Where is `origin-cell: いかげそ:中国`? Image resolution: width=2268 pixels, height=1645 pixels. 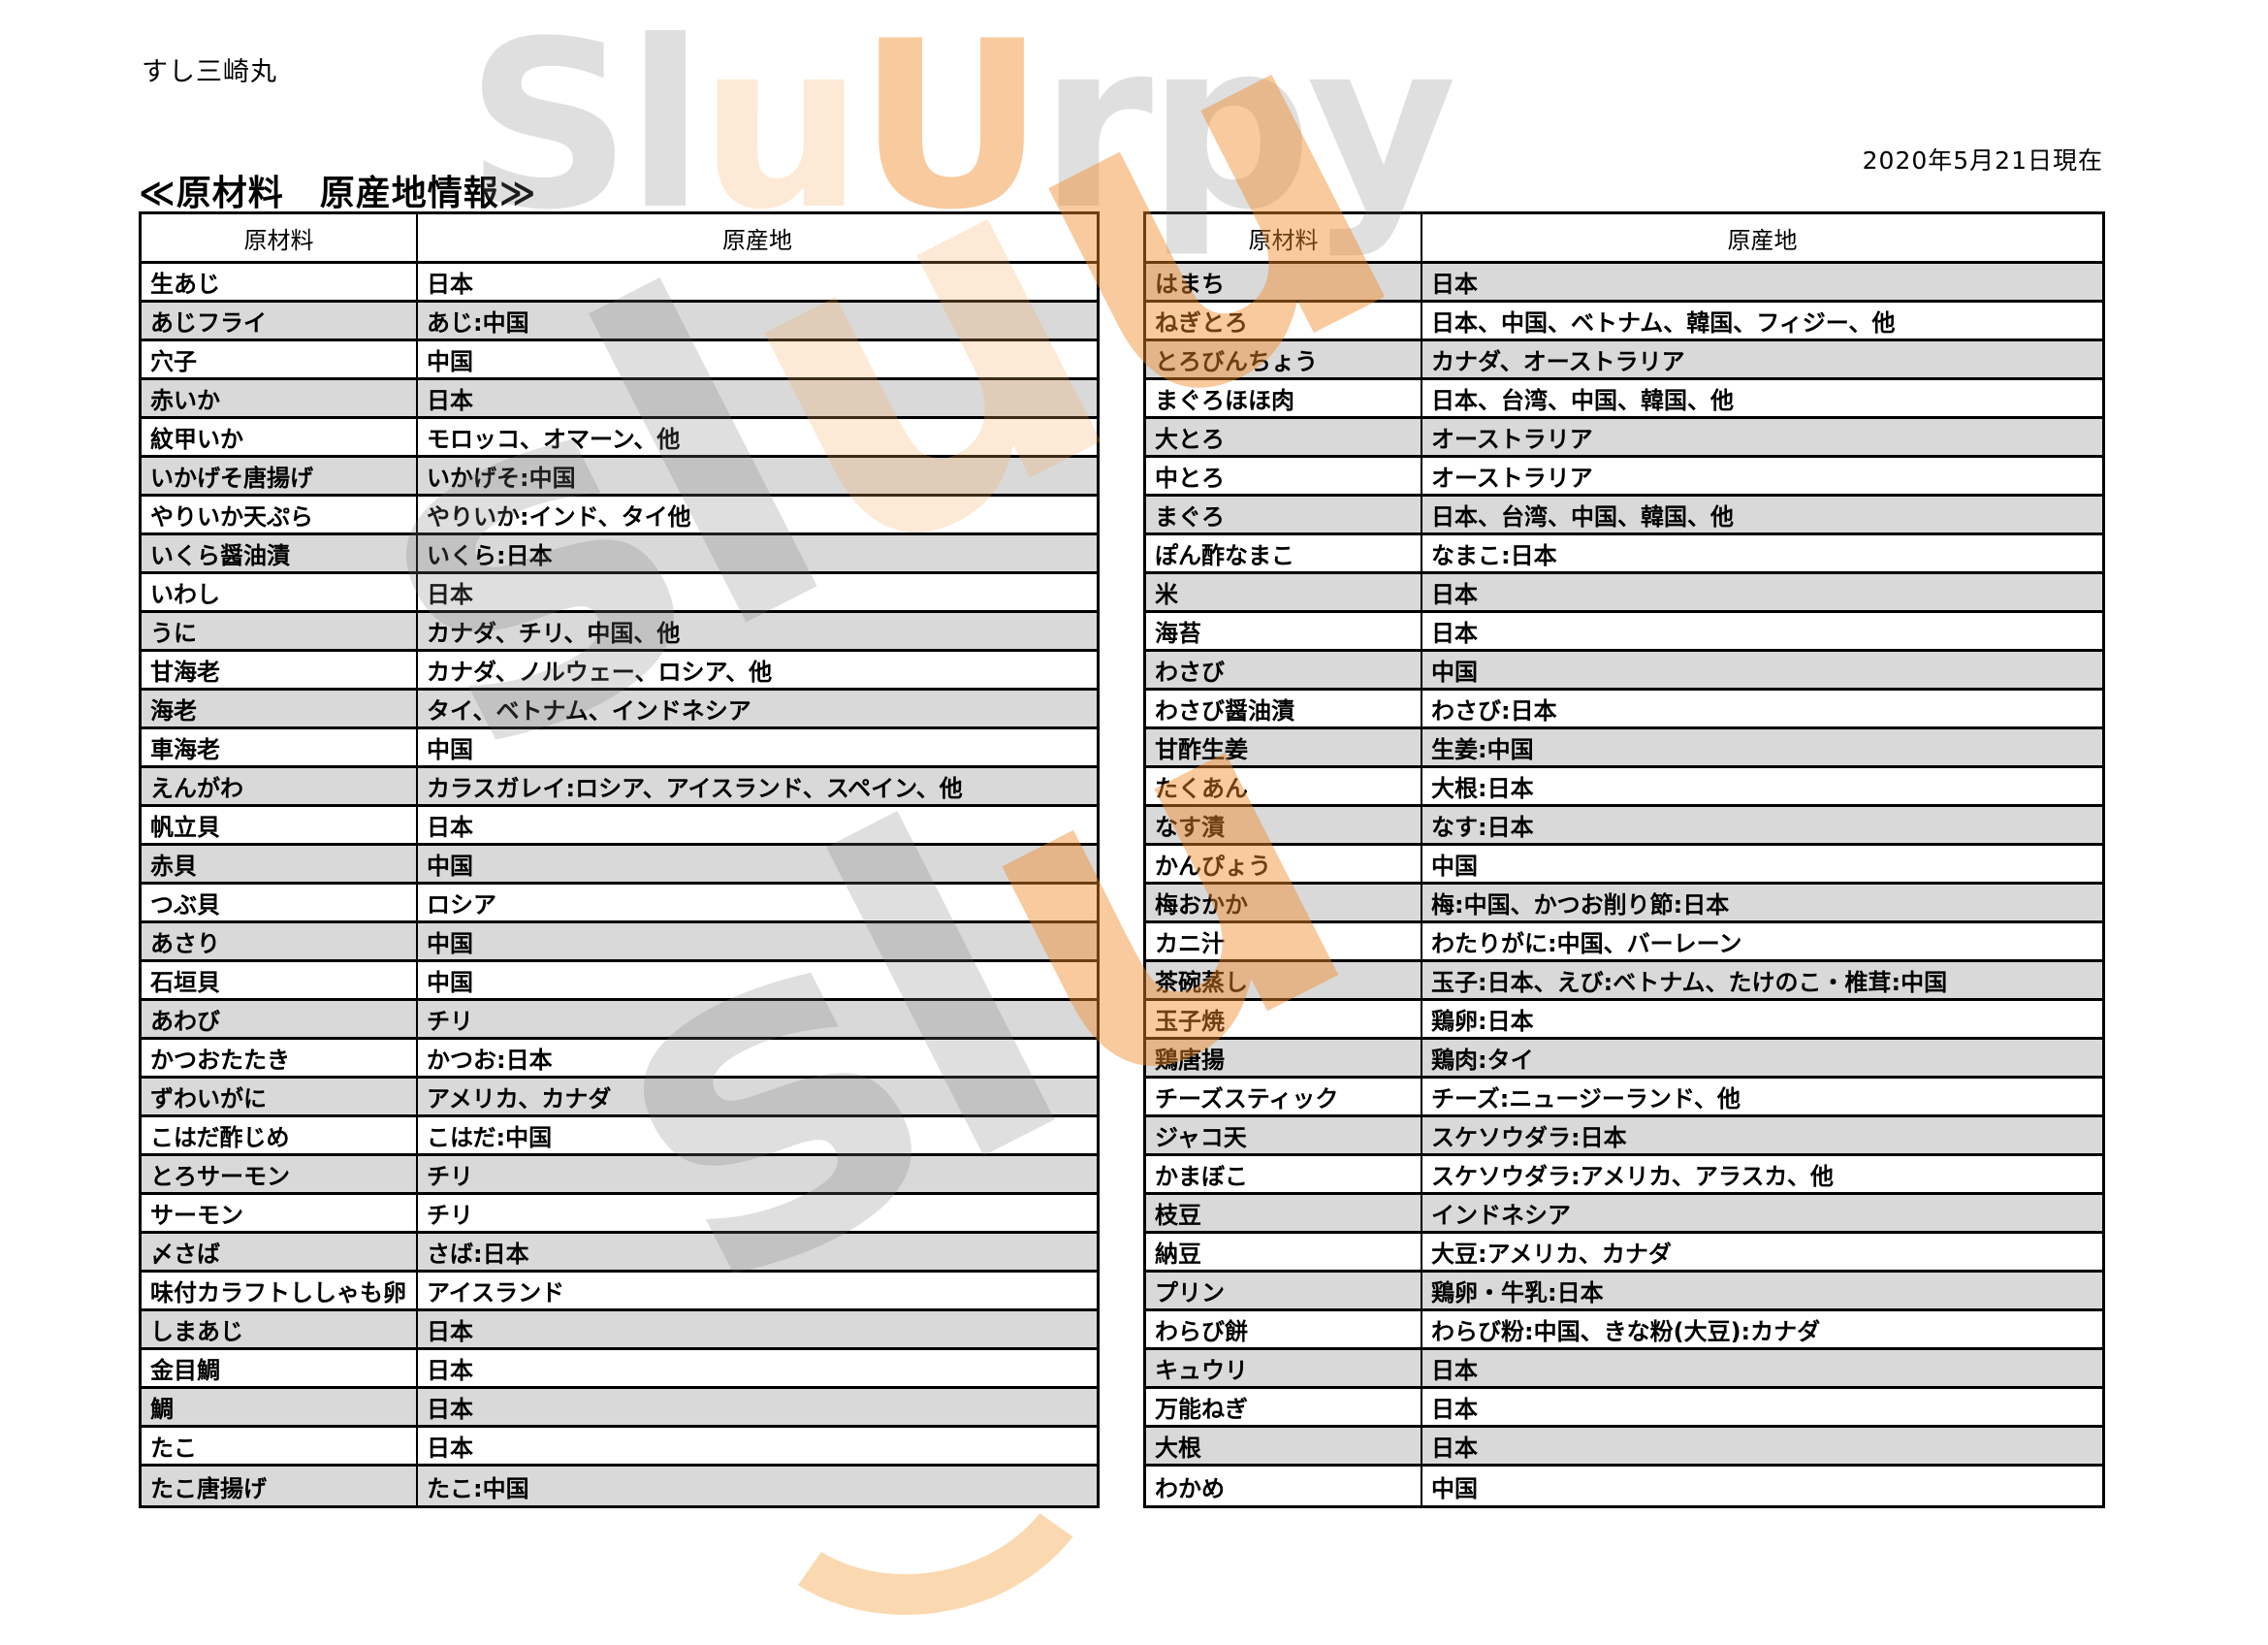
origin-cell: いかげそ:中国 is located at coordinates (501, 478).